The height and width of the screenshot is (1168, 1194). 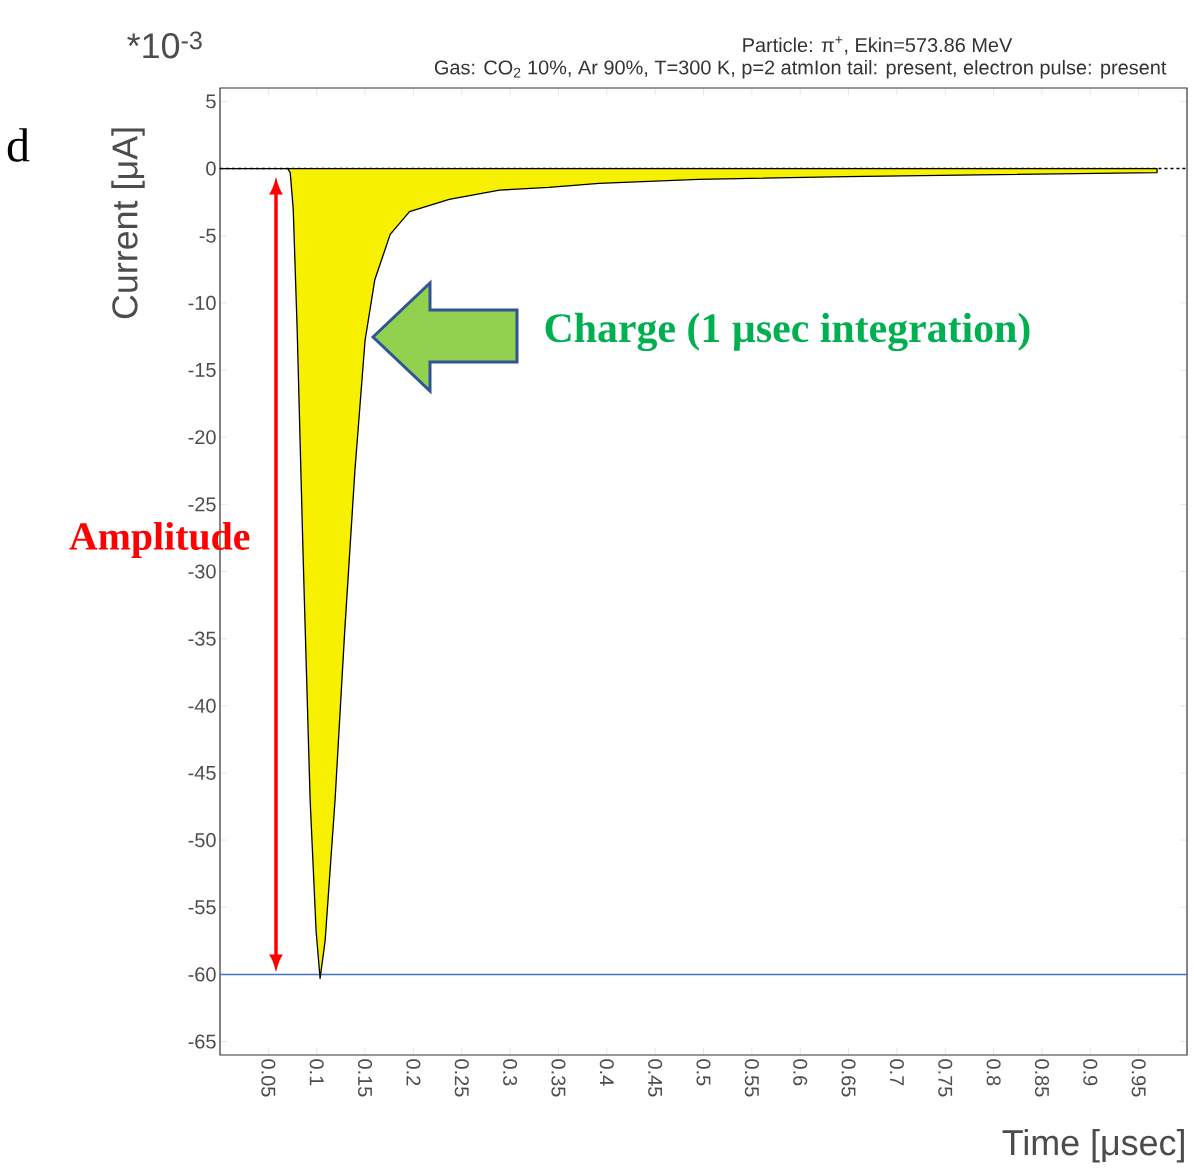 What do you see at coordinates (159, 540) in the screenshot?
I see `annotation: Amplitude` at bounding box center [159, 540].